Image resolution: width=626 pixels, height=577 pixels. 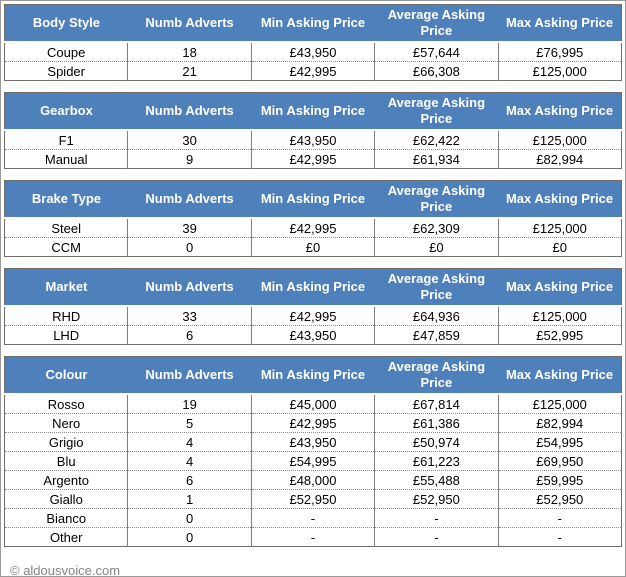 What do you see at coordinates (66, 51) in the screenshot?
I see `row-label: Coupe` at bounding box center [66, 51].